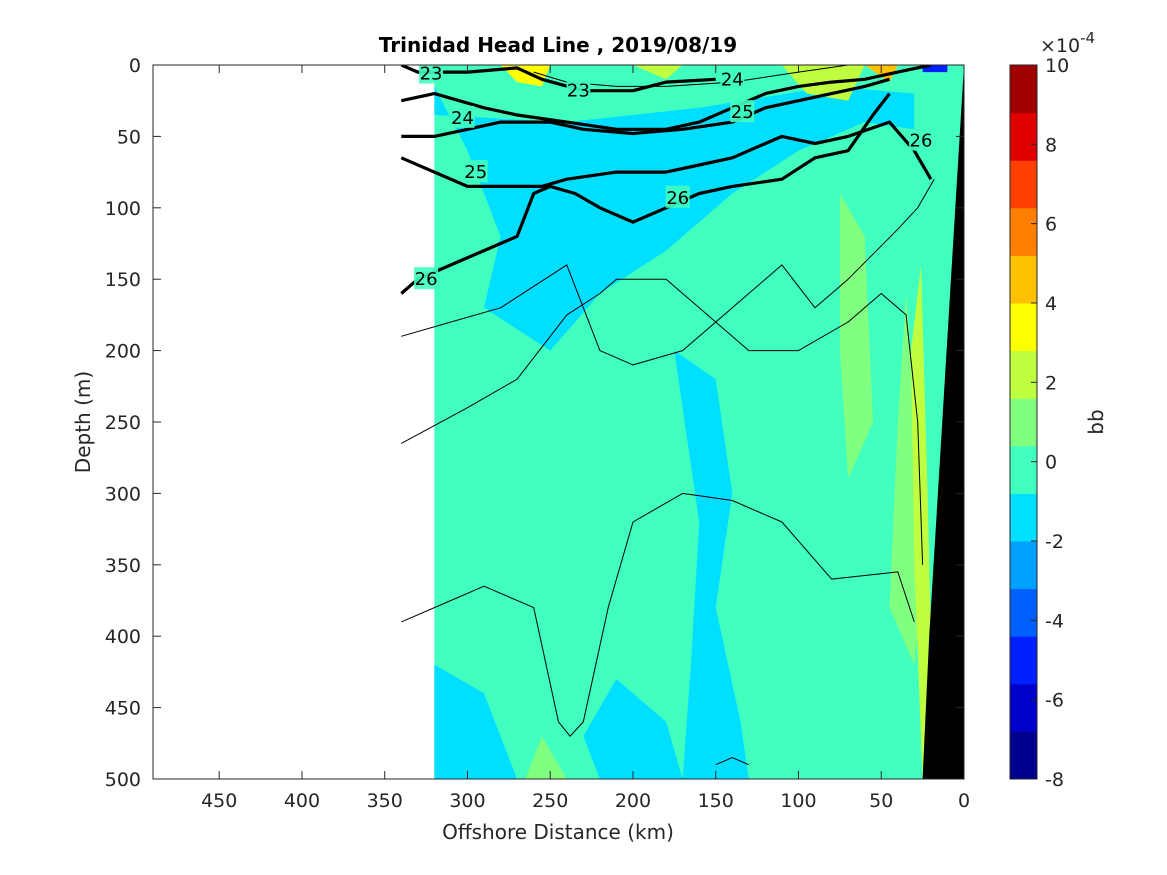  I want to click on y-tick-label-10: 500, so click(123, 780).